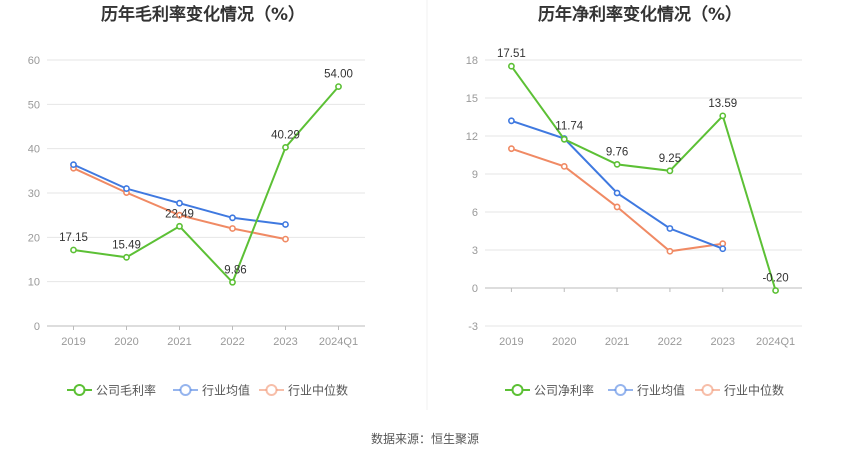 The height and width of the screenshot is (459, 850). I want to click on y-tick-label: 18, so click(472, 61).